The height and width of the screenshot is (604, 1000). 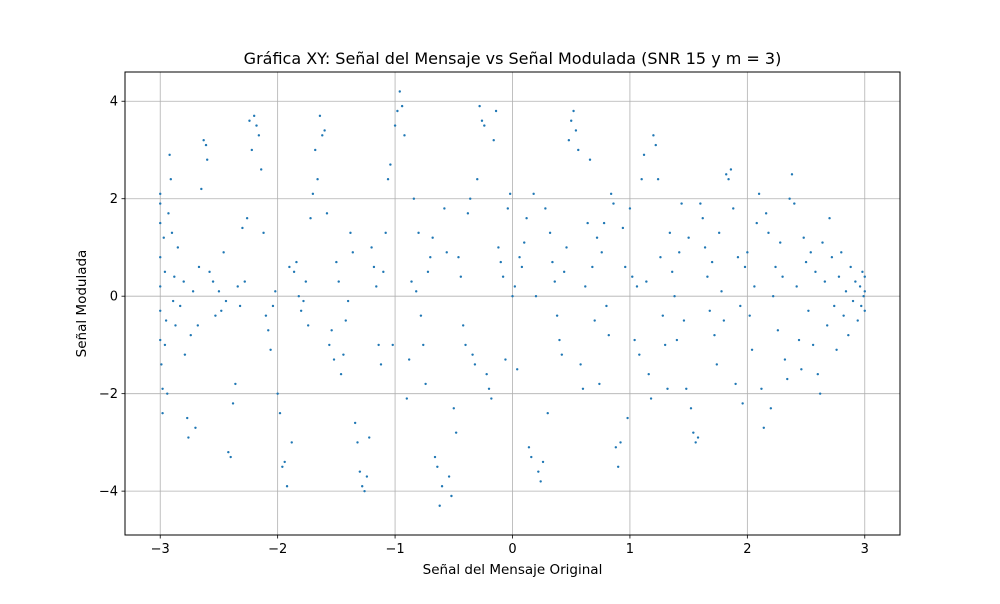 What do you see at coordinates (108, 492) in the screenshot?
I see `y-tick-label: −4` at bounding box center [108, 492].